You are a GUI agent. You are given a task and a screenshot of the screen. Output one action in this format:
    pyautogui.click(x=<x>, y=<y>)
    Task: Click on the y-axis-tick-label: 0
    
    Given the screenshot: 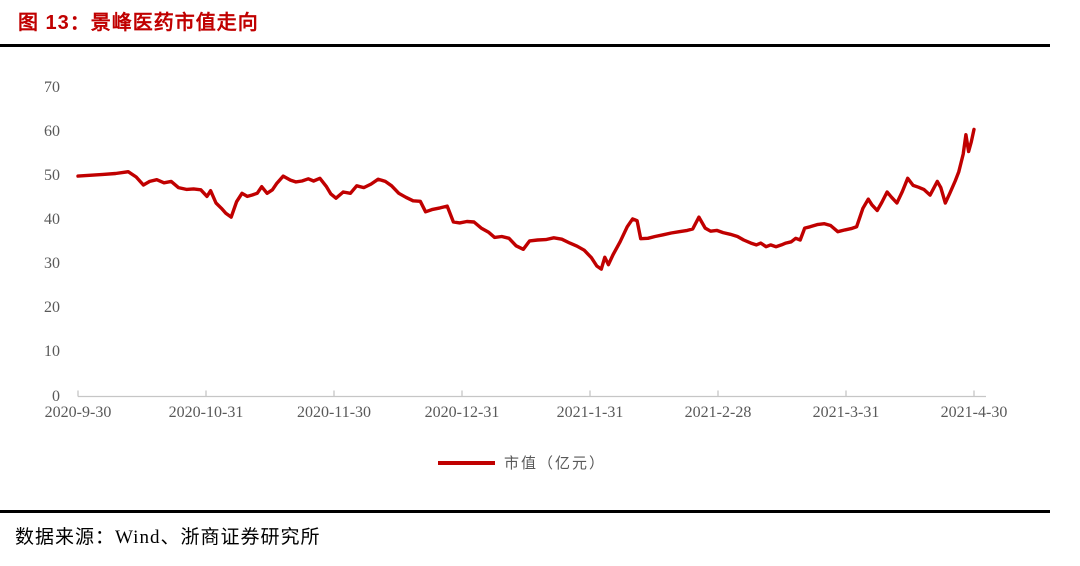 What is the action you would take?
    pyautogui.click(x=56, y=396)
    